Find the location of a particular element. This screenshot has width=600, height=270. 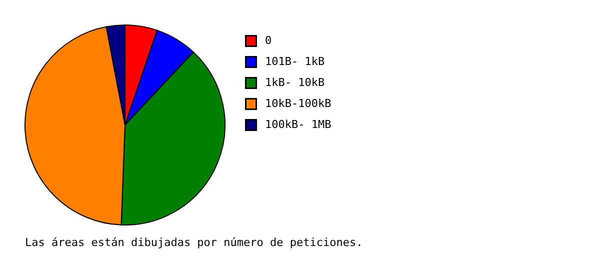

legend-label: 10kB-100kB is located at coordinates (298, 103).